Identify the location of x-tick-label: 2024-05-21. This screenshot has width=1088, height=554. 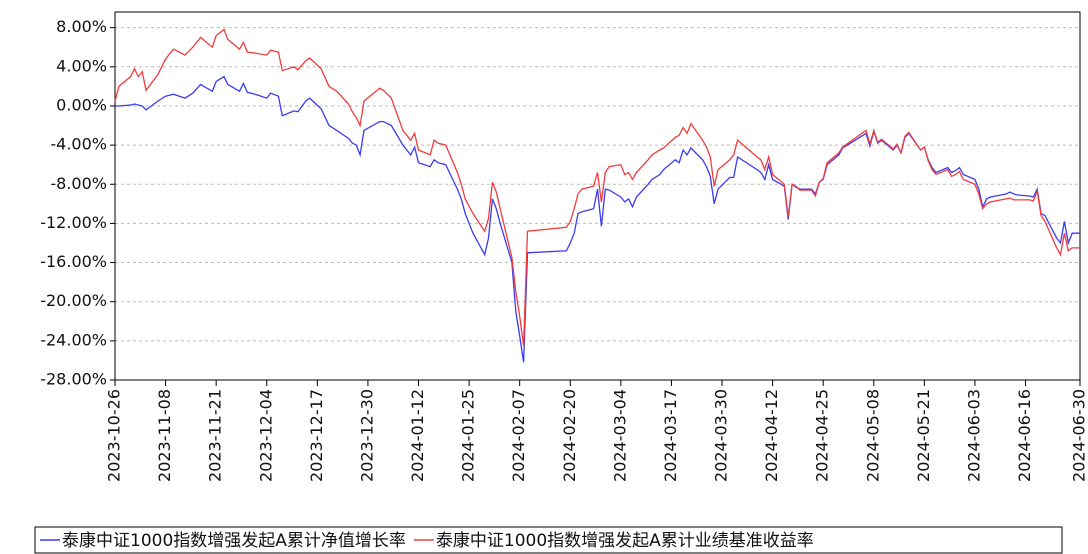
(923, 435).